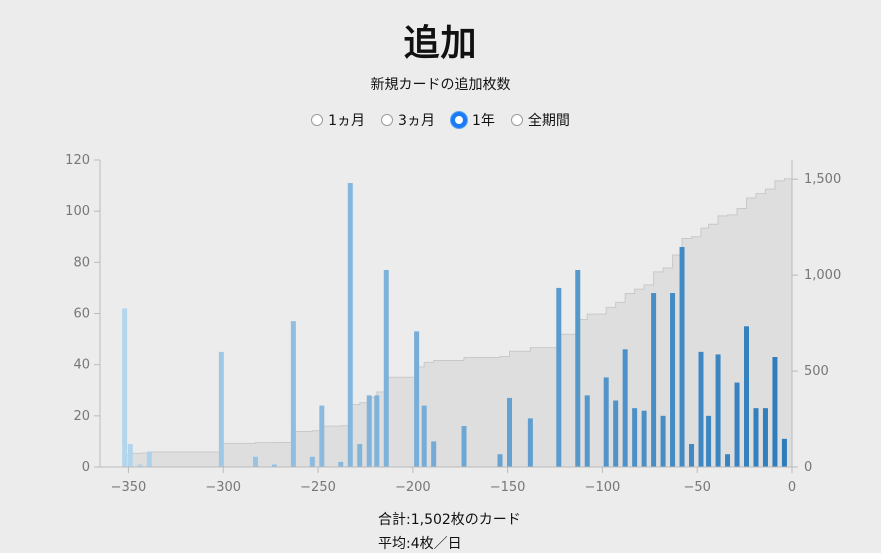 The height and width of the screenshot is (553, 881). Describe the element at coordinates (81, 262) in the screenshot. I see `y-tick-label: 80` at that location.